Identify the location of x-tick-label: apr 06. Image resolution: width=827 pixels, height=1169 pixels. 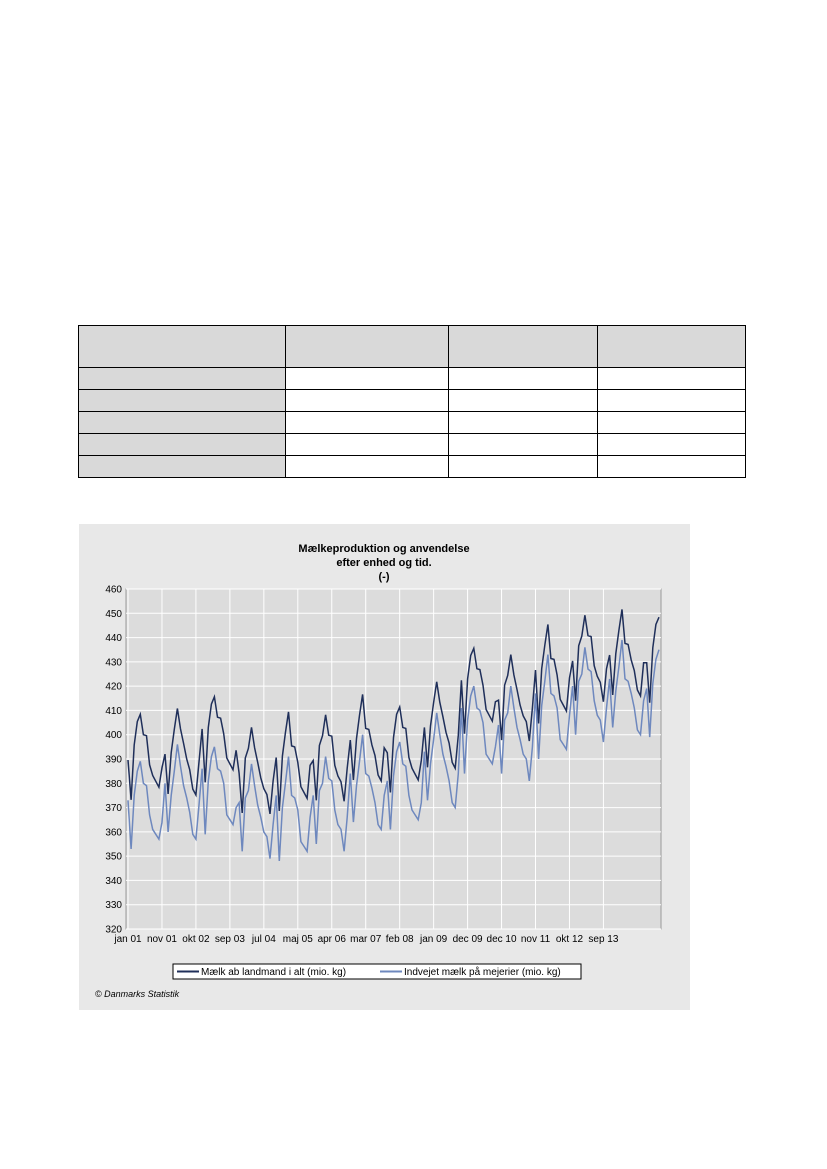
(332, 939).